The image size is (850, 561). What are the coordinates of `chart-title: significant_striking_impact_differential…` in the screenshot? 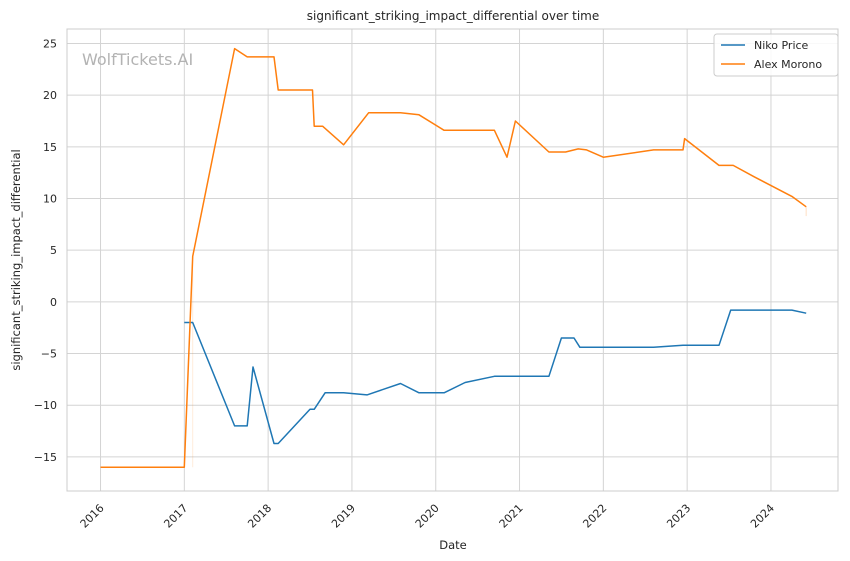 It's located at (453, 16).